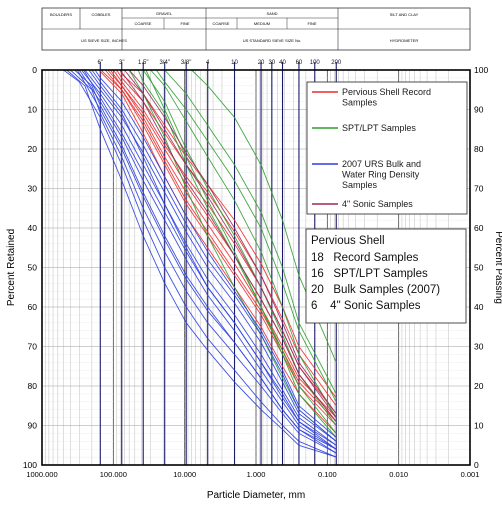 This screenshot has height=516, width=502. Describe the element at coordinates (348, 241) in the screenshot. I see `summary-title: Pervious Shell` at that location.